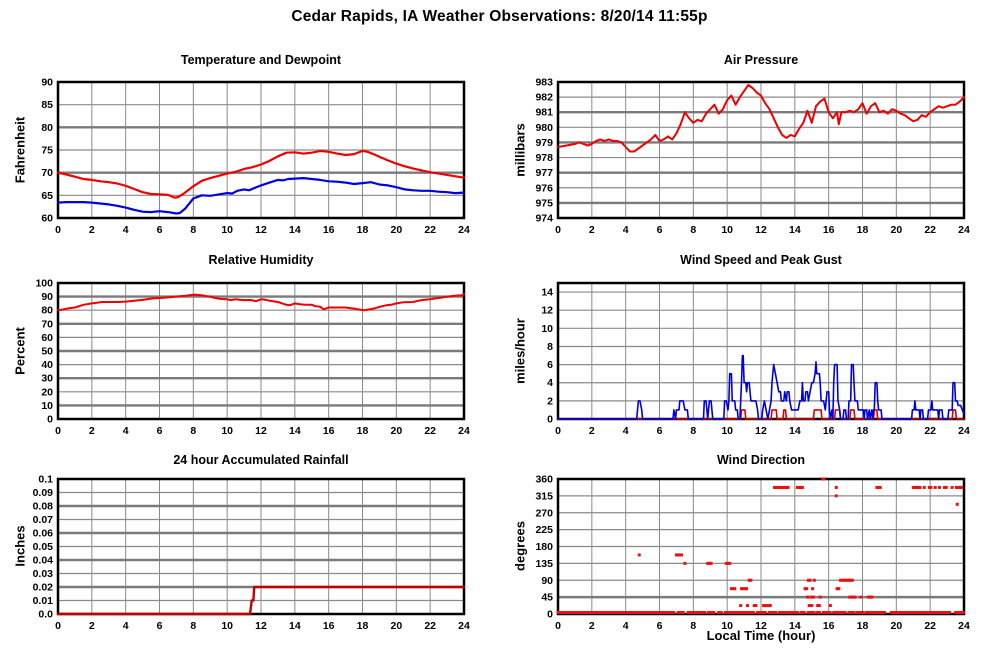  Describe the element at coordinates (43, 520) in the screenshot. I see `svg-text: 0.07` at that location.